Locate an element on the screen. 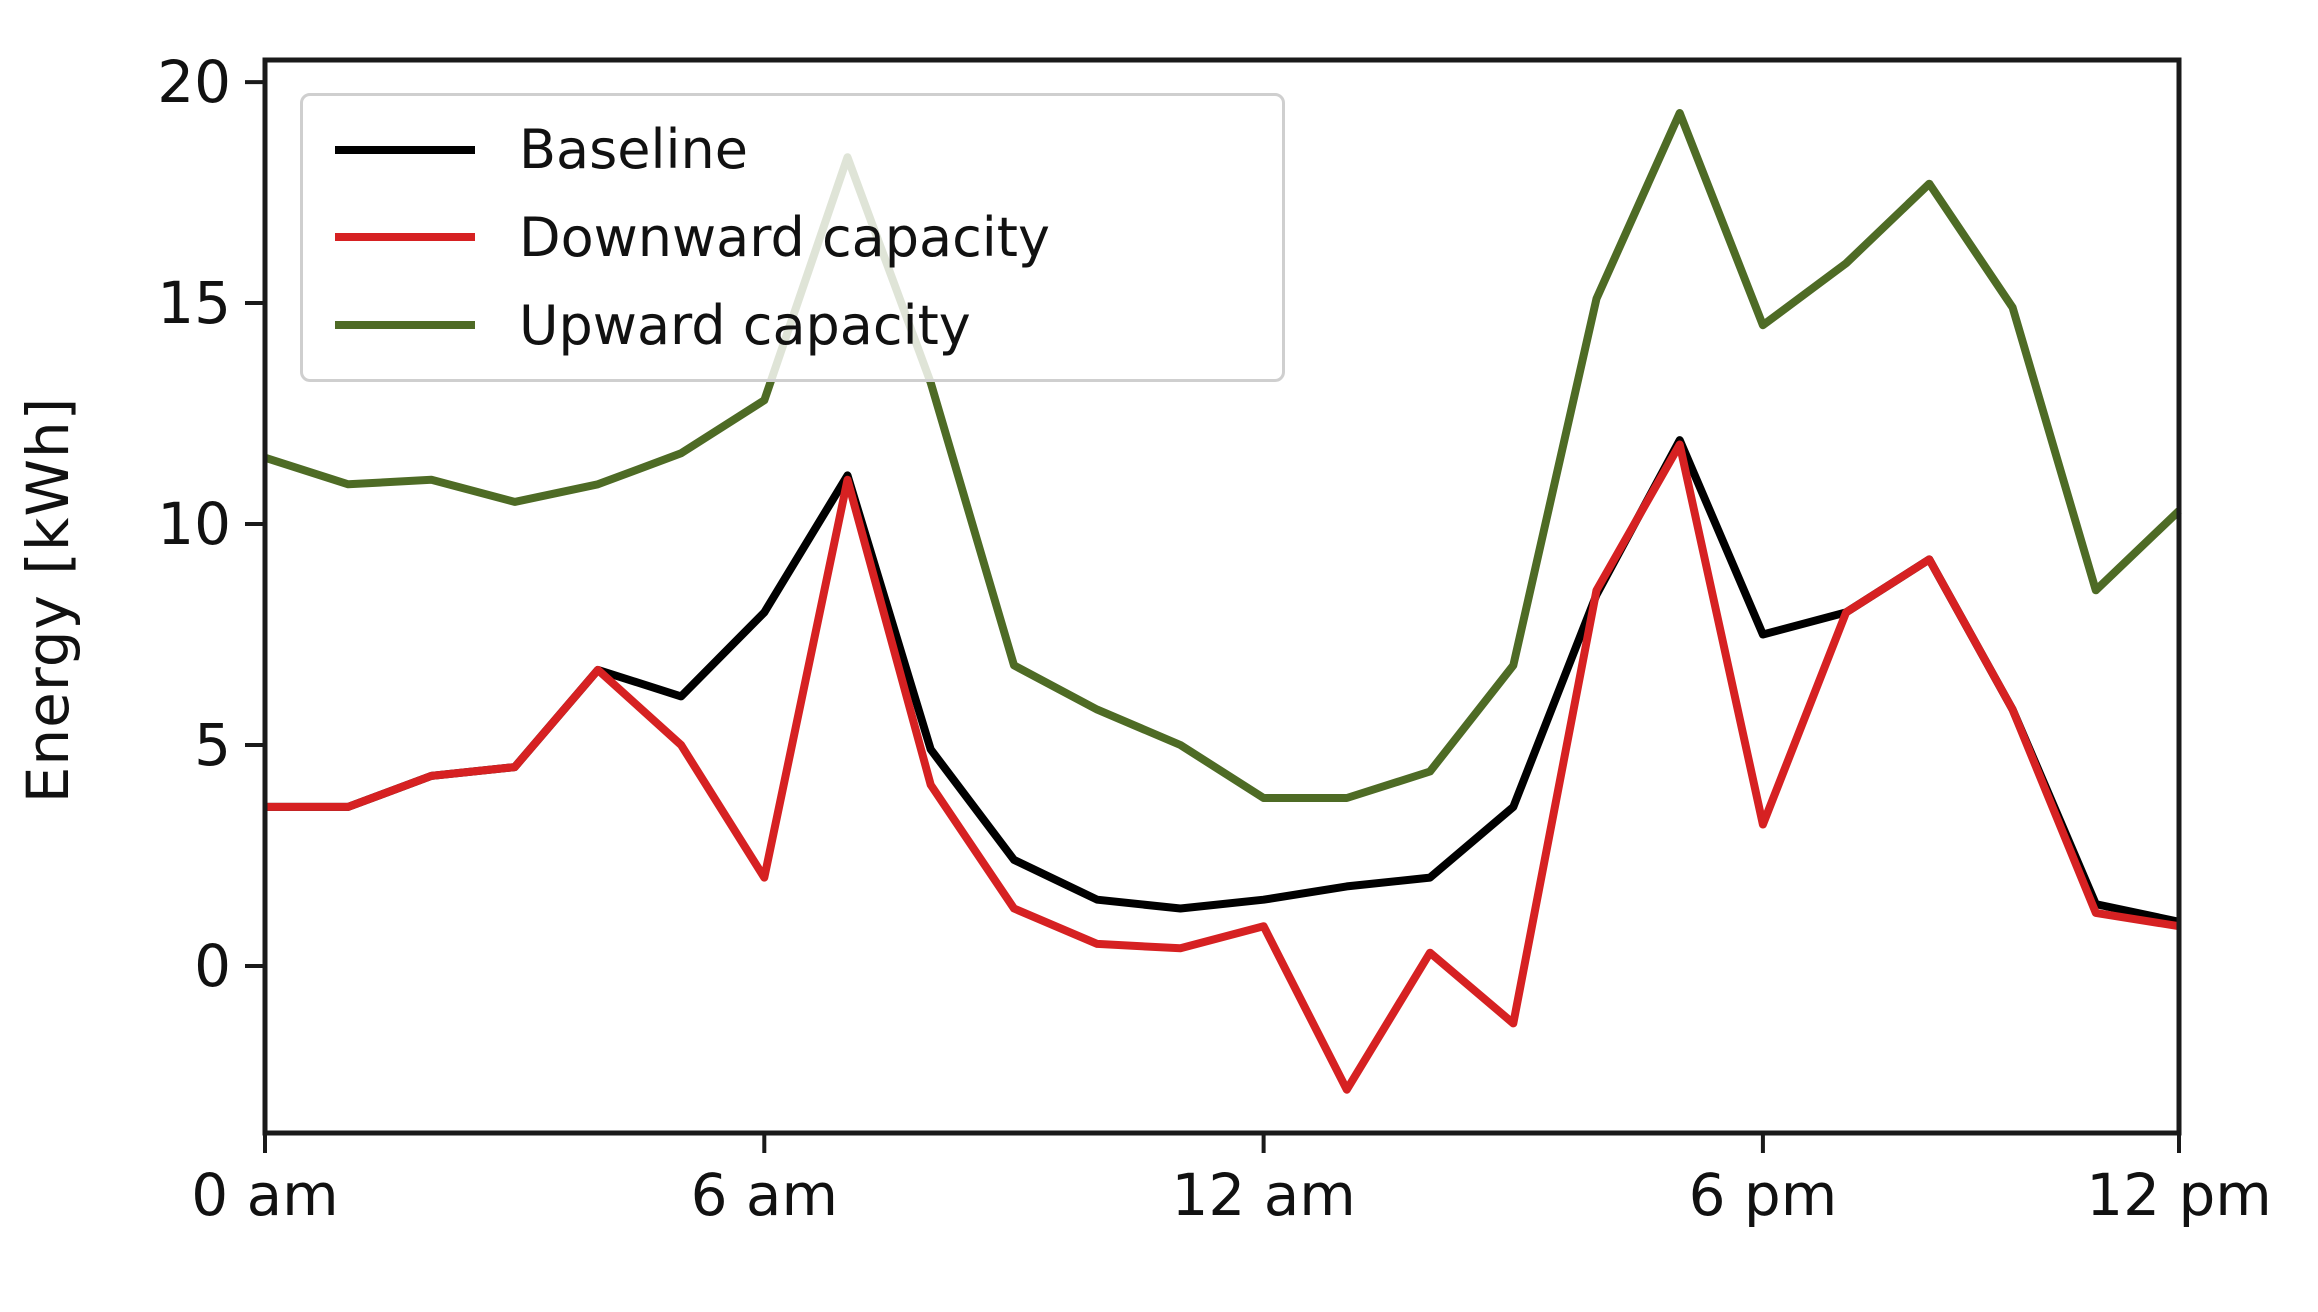  y-tick-label: 5 is located at coordinates (212, 745).